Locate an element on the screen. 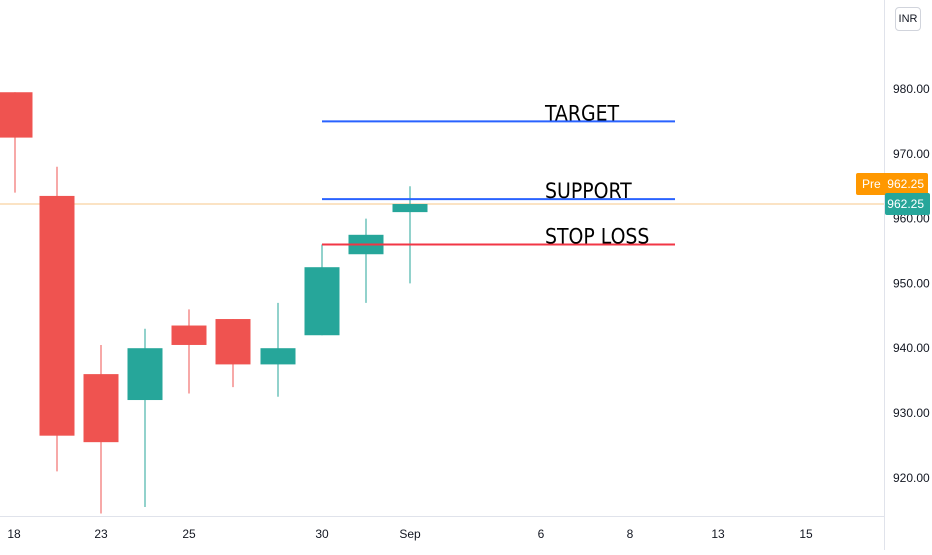 The image size is (932, 555). time-tick-label: 25 is located at coordinates (189, 534).